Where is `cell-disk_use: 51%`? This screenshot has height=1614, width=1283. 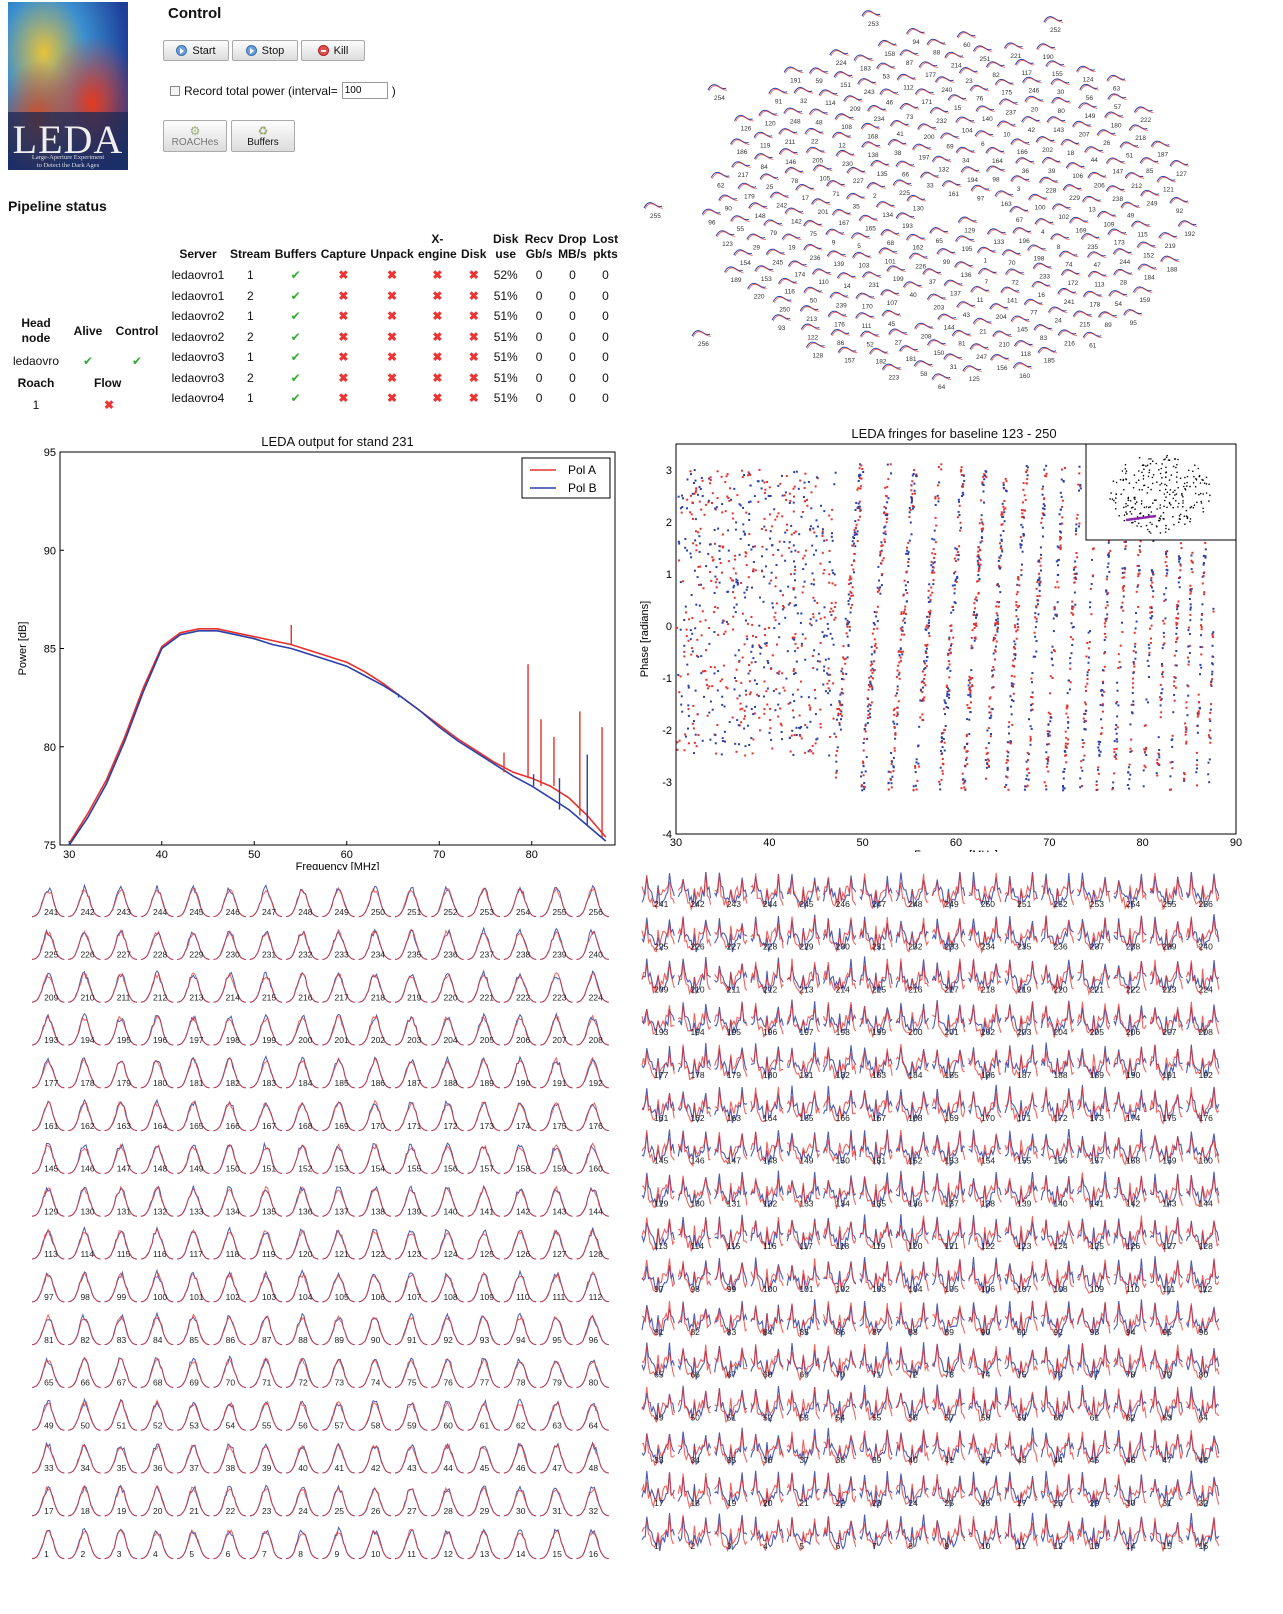 cell-disk_use: 51% is located at coordinates (505, 357).